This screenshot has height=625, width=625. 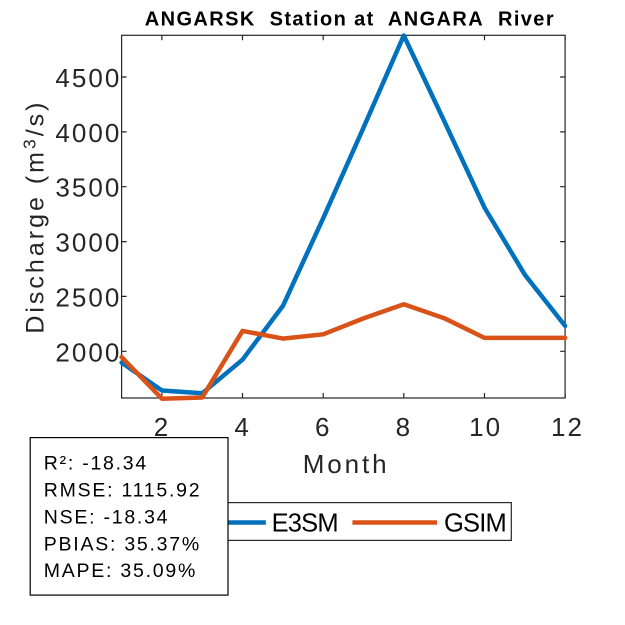 What do you see at coordinates (35, 217) in the screenshot?
I see `svg-text: Discharge (m3/s)` at bounding box center [35, 217].